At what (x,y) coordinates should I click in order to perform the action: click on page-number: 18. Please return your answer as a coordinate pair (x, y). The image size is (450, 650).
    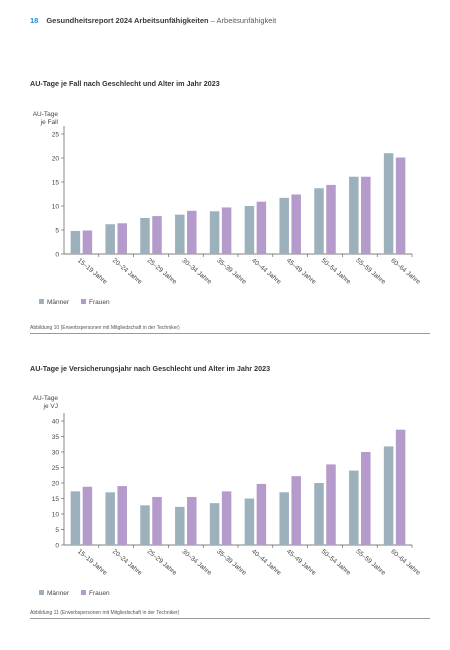
    Looking at the image, I should click on (34, 20).